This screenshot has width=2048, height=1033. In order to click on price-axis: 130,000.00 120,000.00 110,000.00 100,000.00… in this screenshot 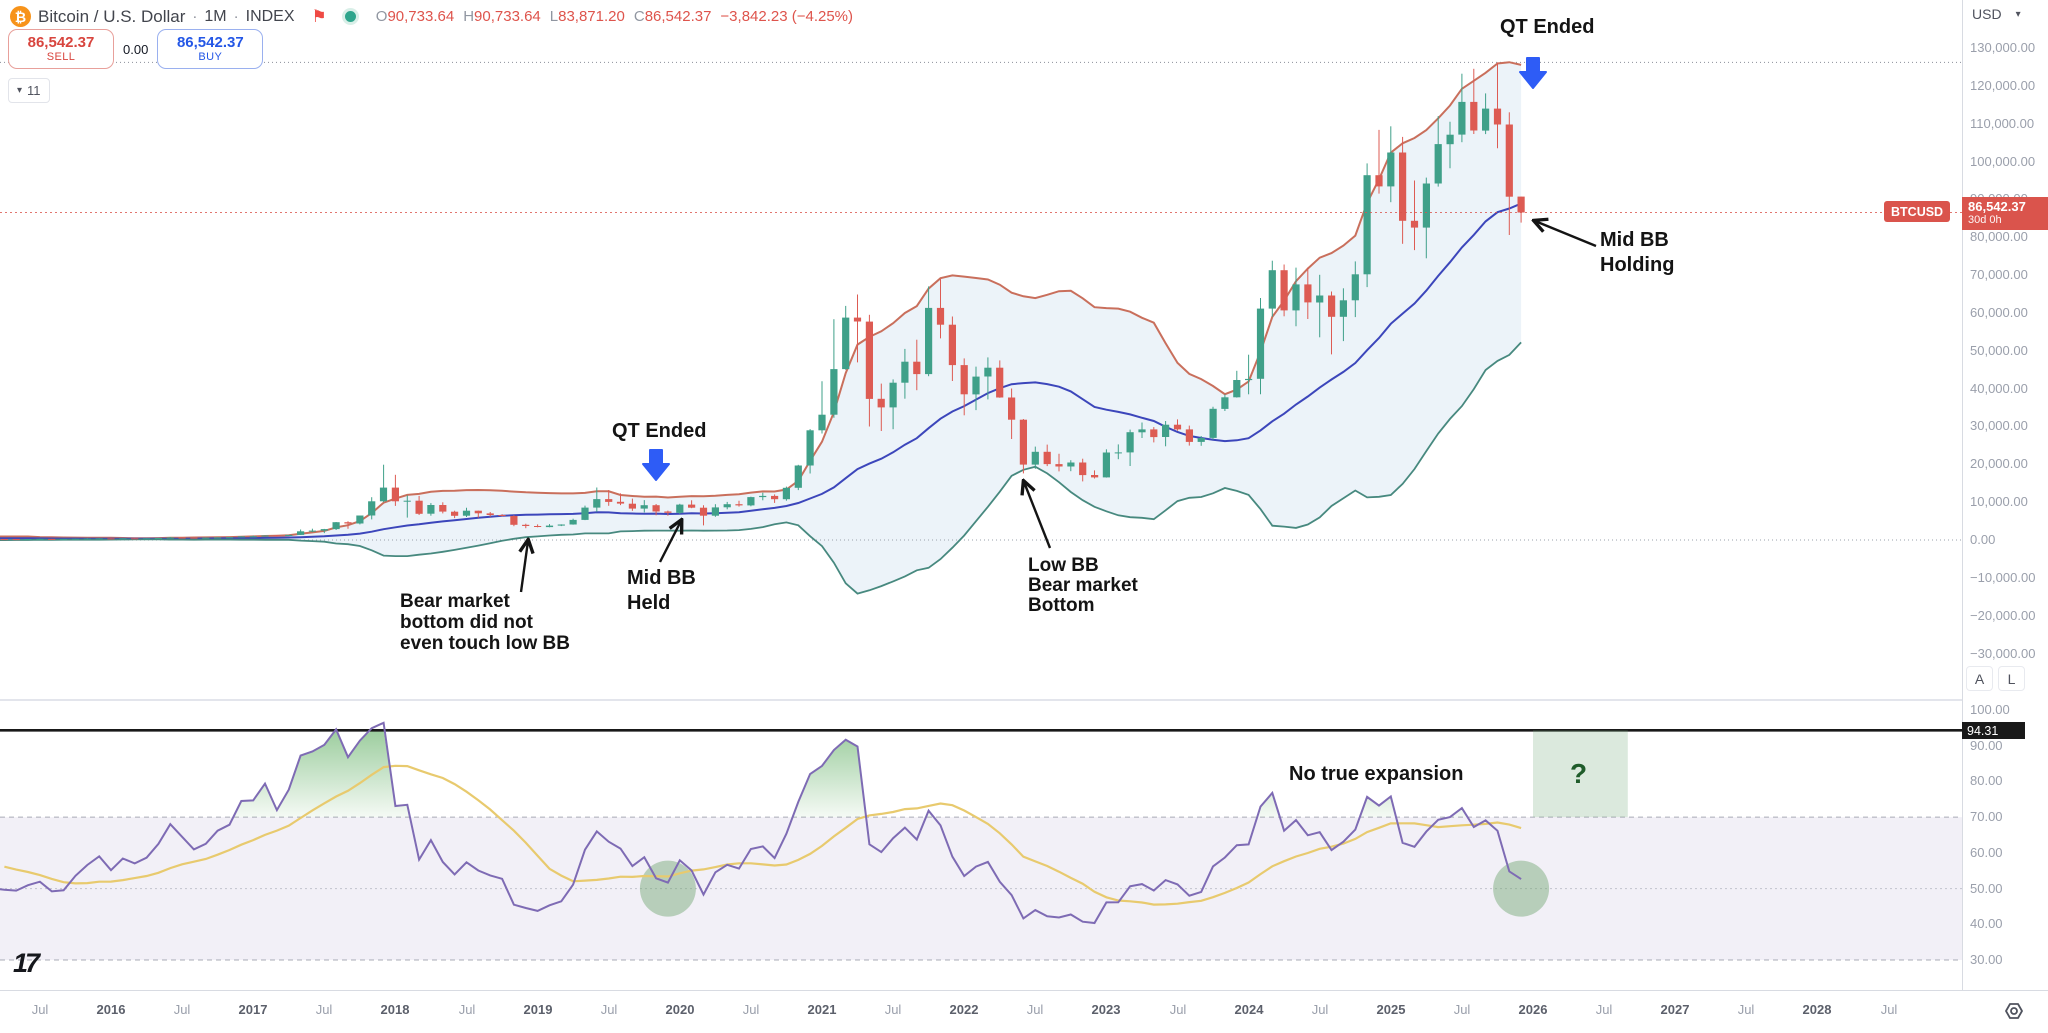, I will do `click(2005, 495)`.